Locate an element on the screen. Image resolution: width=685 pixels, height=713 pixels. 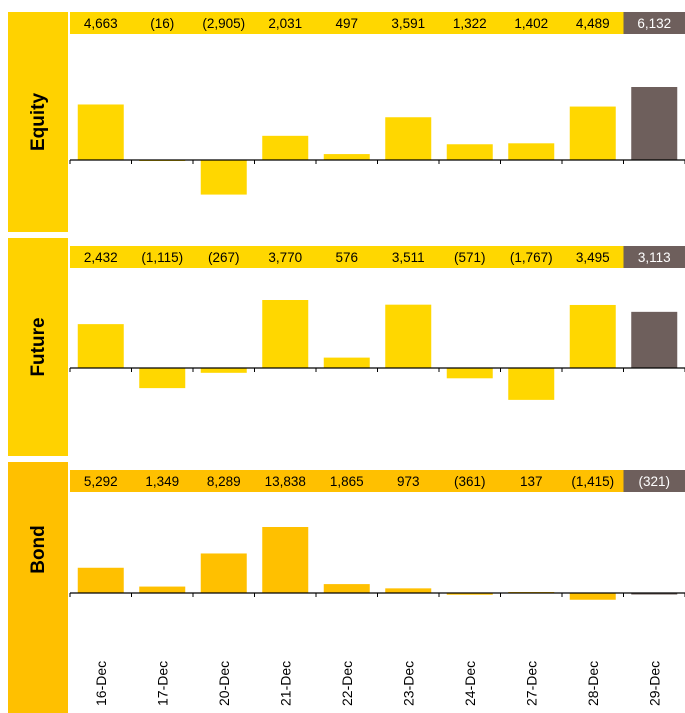
data-label-bond-27-Dec: 137 is located at coordinates (531, 481).